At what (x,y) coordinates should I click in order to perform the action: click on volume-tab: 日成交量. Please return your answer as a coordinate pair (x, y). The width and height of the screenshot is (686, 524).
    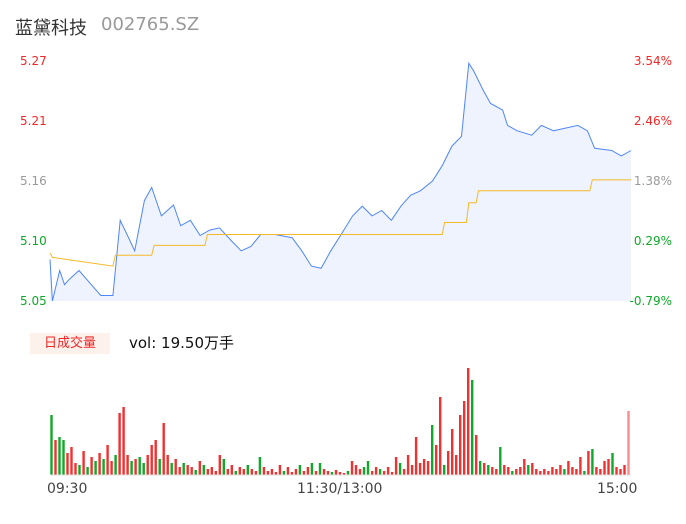
    Looking at the image, I should click on (70, 343).